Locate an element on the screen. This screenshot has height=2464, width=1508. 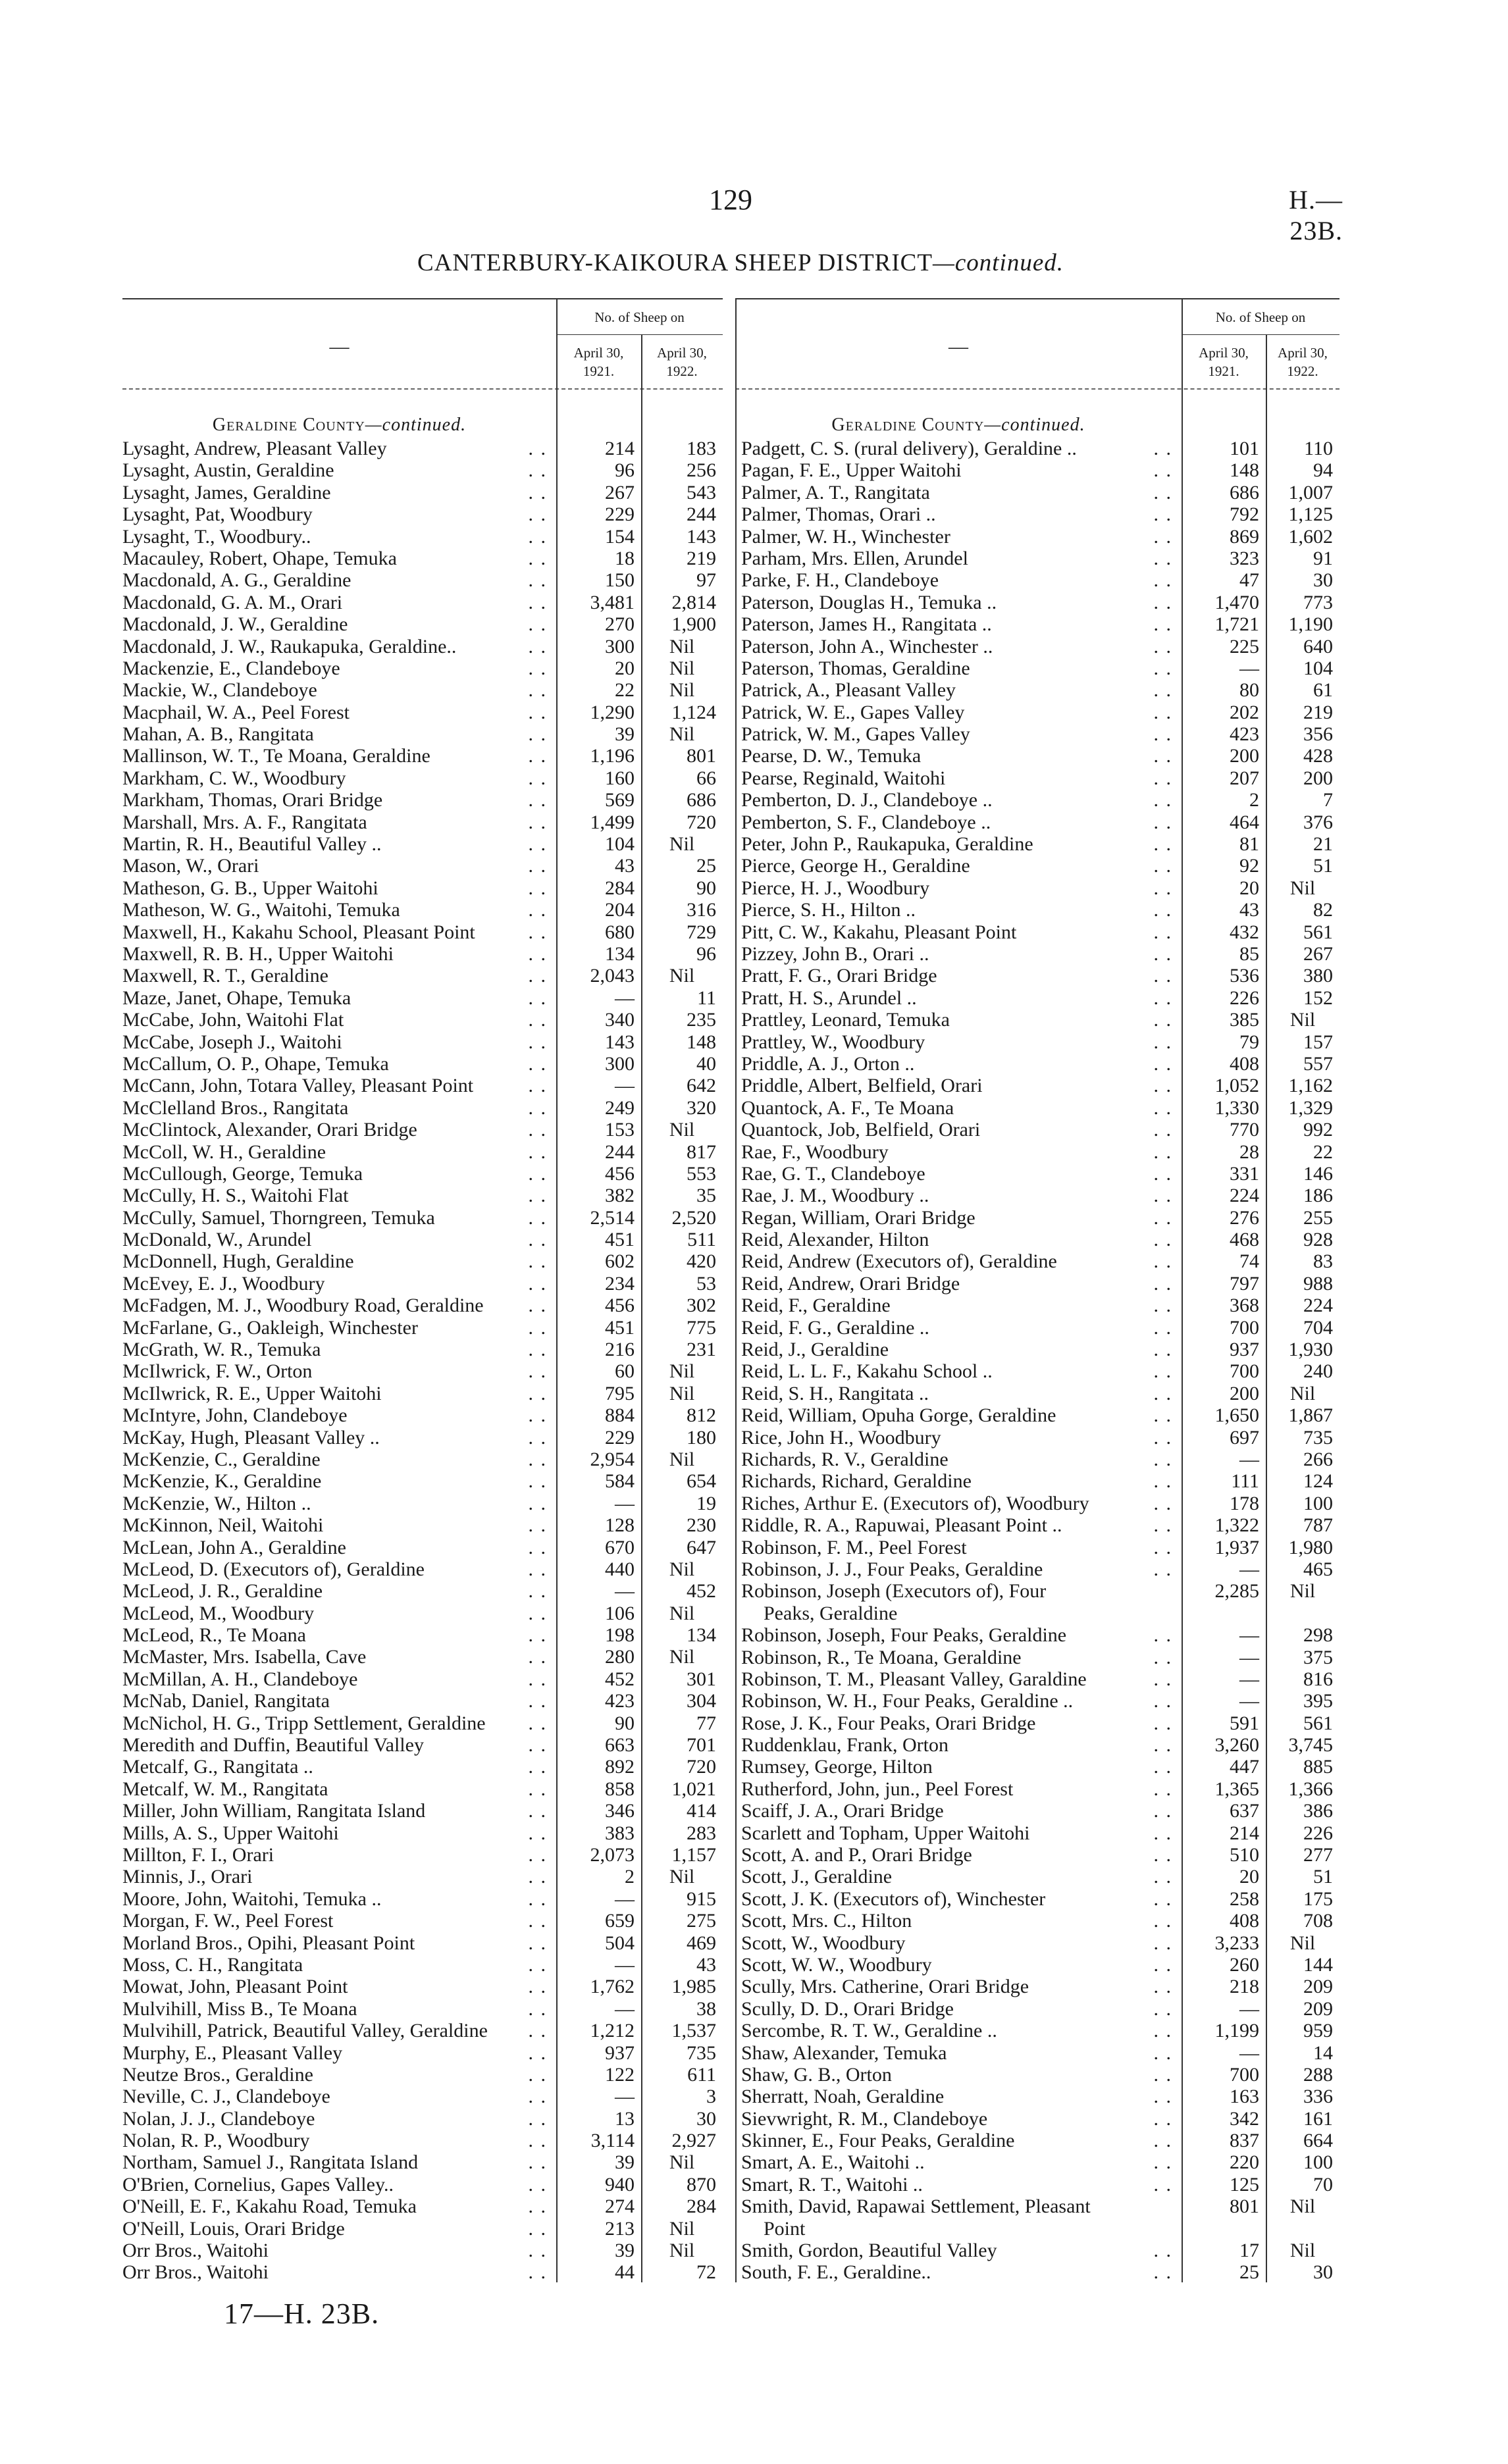
owner-name: McNab, Daniel, Rangitata is located at coordinates (226, 1701).